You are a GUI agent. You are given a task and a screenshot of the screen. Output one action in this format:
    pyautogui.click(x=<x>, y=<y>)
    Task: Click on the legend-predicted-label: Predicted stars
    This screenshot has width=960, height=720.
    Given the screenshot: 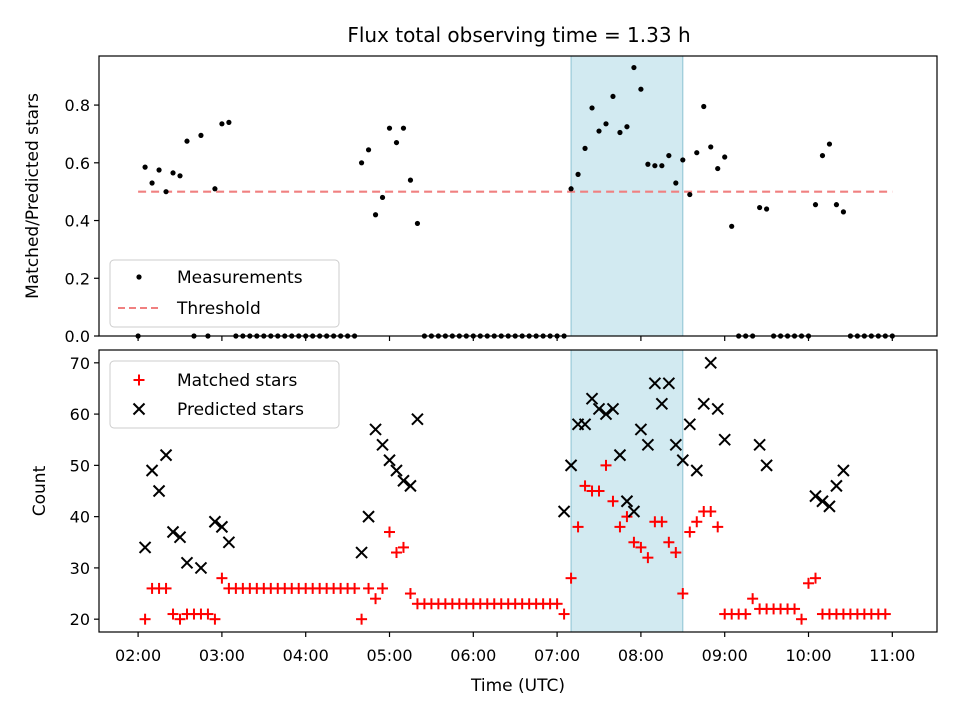 What is the action you would take?
    pyautogui.click(x=240, y=410)
    